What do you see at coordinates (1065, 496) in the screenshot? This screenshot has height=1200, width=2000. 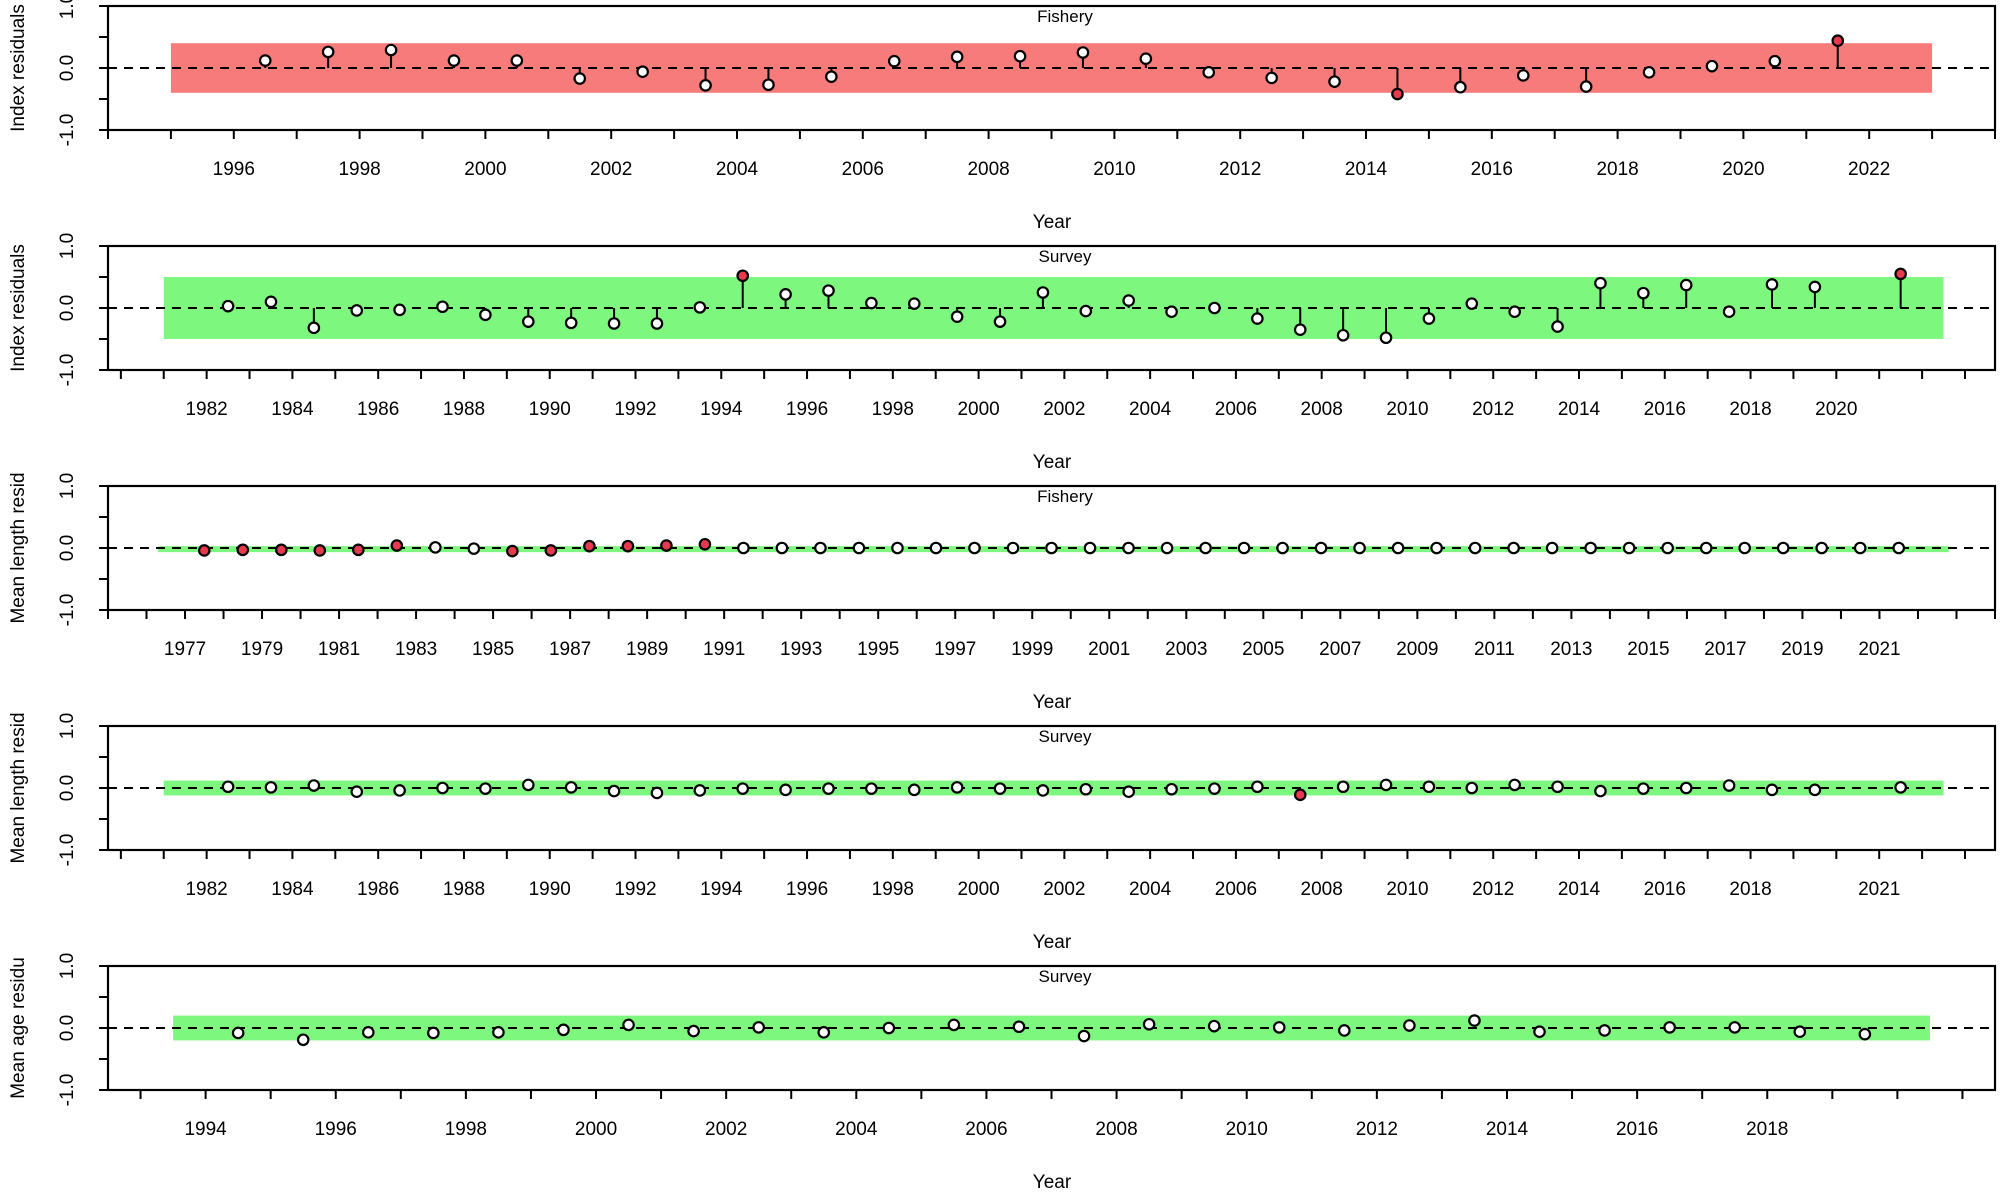 I see `panel-title: Fishery` at bounding box center [1065, 496].